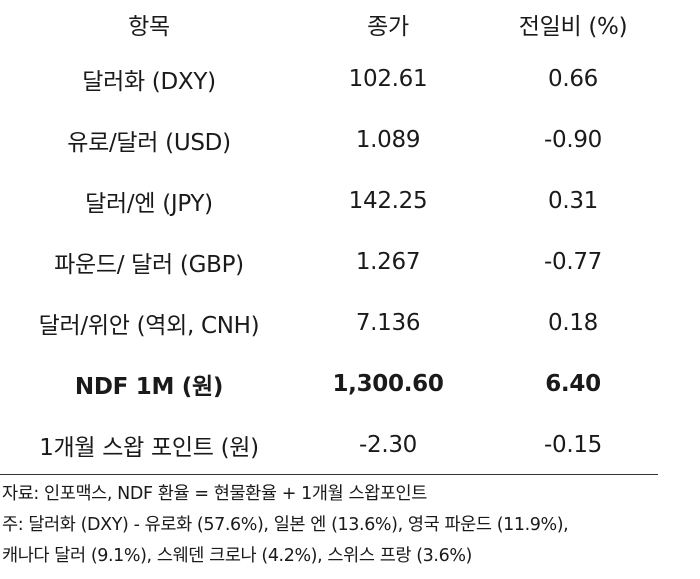 The height and width of the screenshot is (579, 700). I want to click on row-close: 142.25, so click(388, 200).